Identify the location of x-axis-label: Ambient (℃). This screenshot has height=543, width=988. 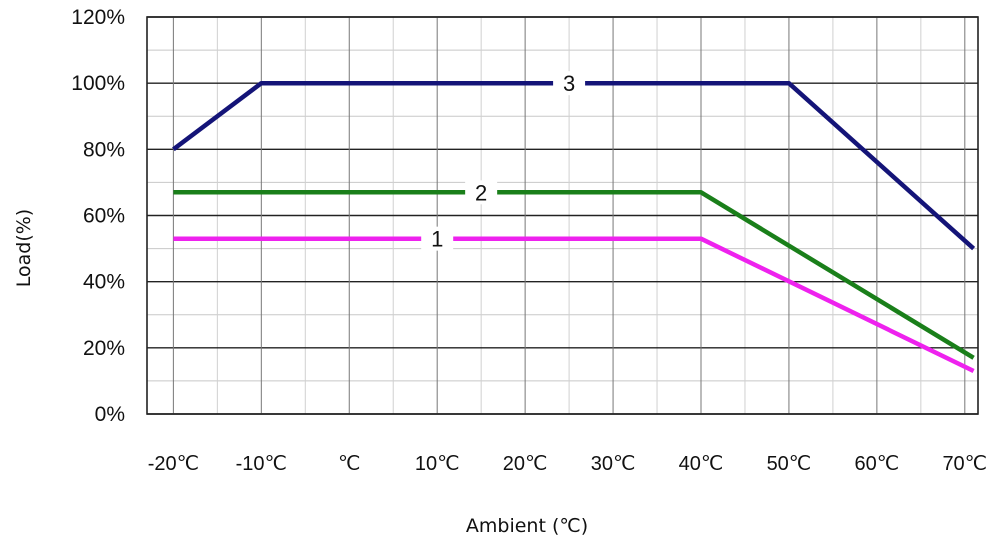
(527, 526).